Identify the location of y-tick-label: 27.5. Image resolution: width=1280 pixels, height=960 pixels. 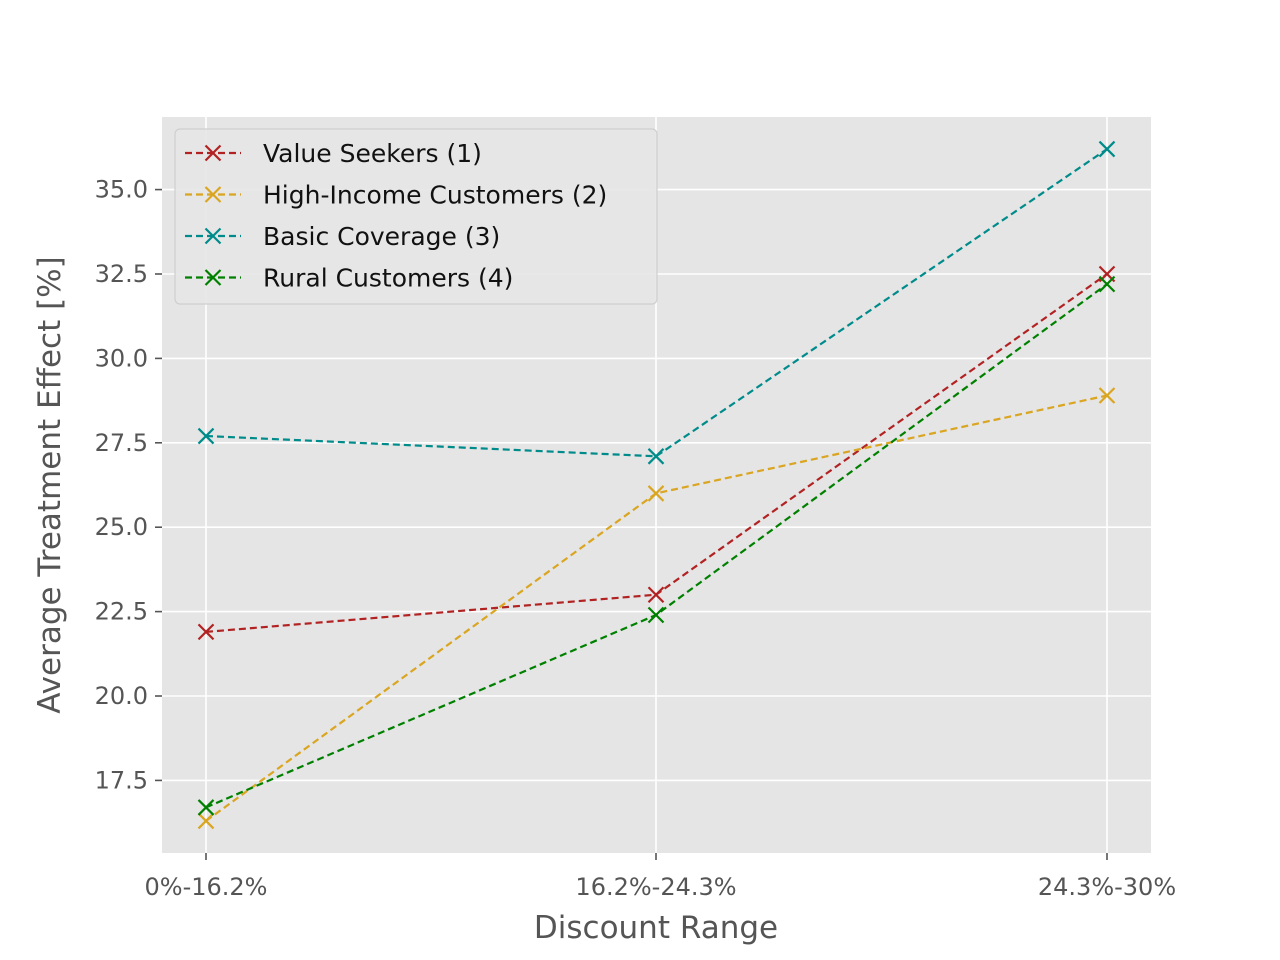
(121, 443).